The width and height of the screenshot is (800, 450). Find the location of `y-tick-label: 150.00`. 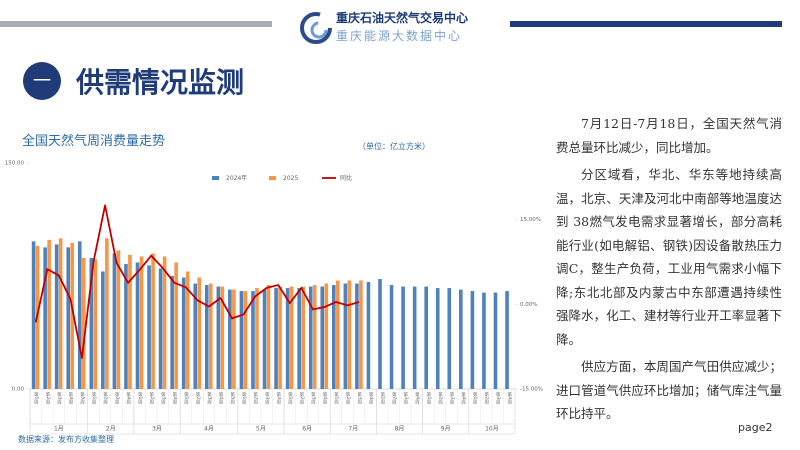

y-tick-label: 150.00 is located at coordinates (15, 164).